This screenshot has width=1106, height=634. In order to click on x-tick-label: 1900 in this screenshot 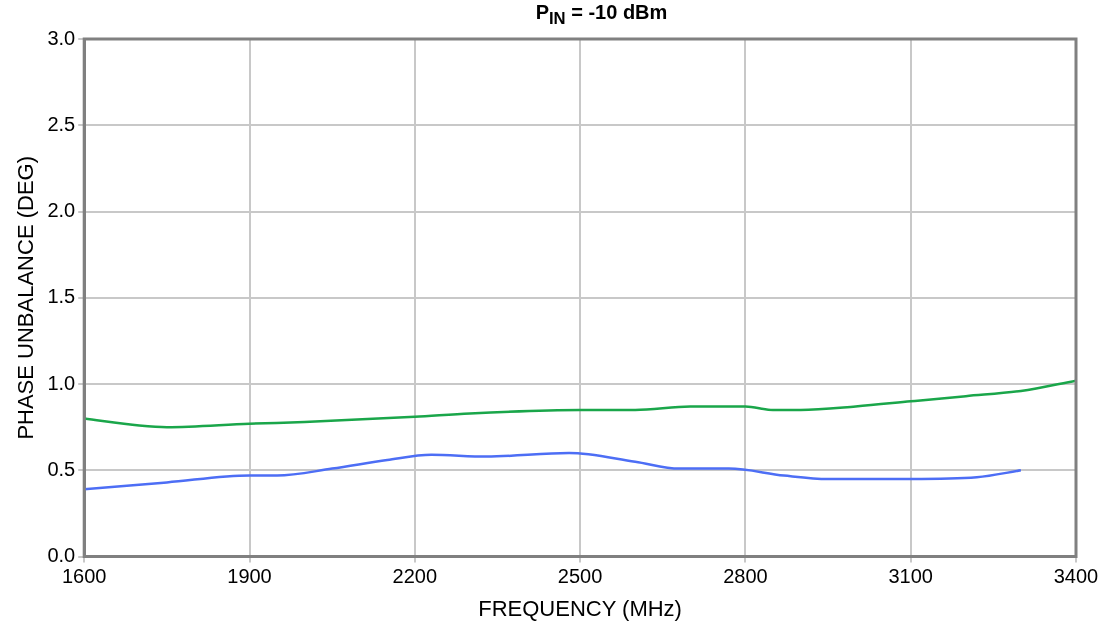, I will do `click(249, 576)`.